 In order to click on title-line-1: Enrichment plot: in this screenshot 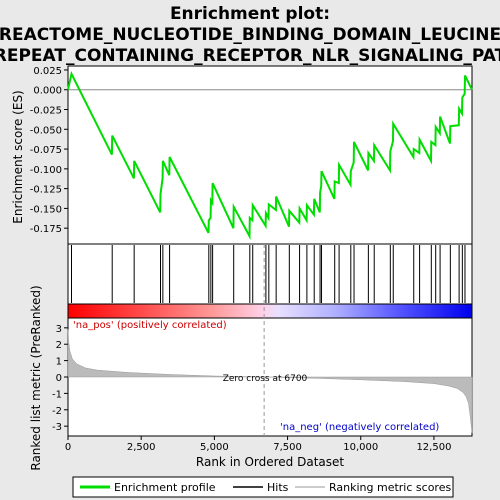, I will do `click(250, 14)`.